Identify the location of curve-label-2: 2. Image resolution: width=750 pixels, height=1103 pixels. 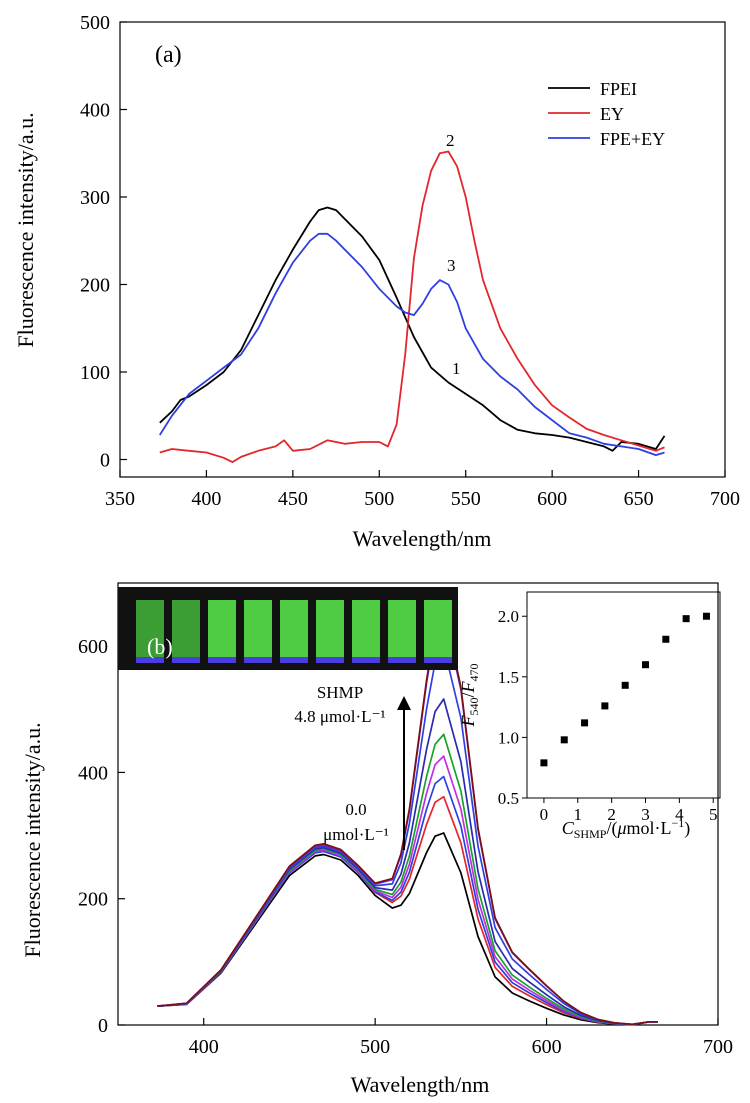
(450, 140).